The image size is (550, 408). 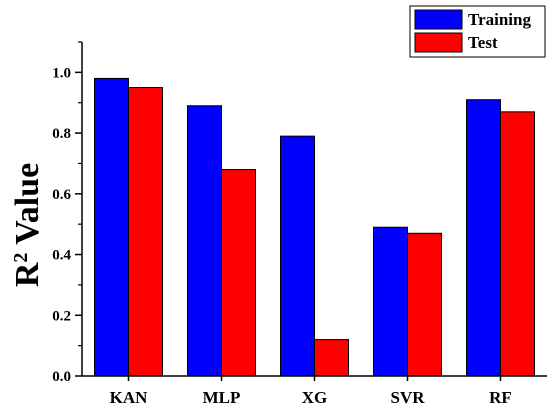 What do you see at coordinates (438, 42) in the screenshot?
I see `legend-swatch-test` at bounding box center [438, 42].